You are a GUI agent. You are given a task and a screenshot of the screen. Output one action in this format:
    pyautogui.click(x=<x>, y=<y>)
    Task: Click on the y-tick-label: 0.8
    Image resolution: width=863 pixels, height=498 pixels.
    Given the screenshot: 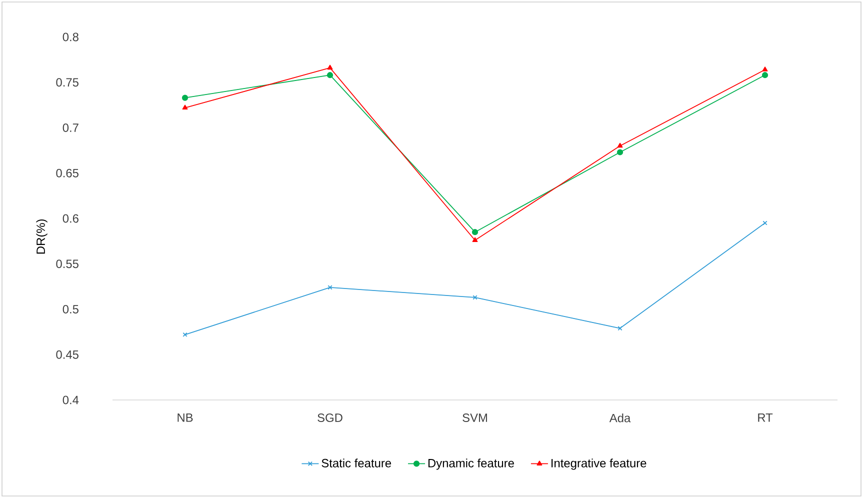 What is the action you would take?
    pyautogui.click(x=70, y=37)
    